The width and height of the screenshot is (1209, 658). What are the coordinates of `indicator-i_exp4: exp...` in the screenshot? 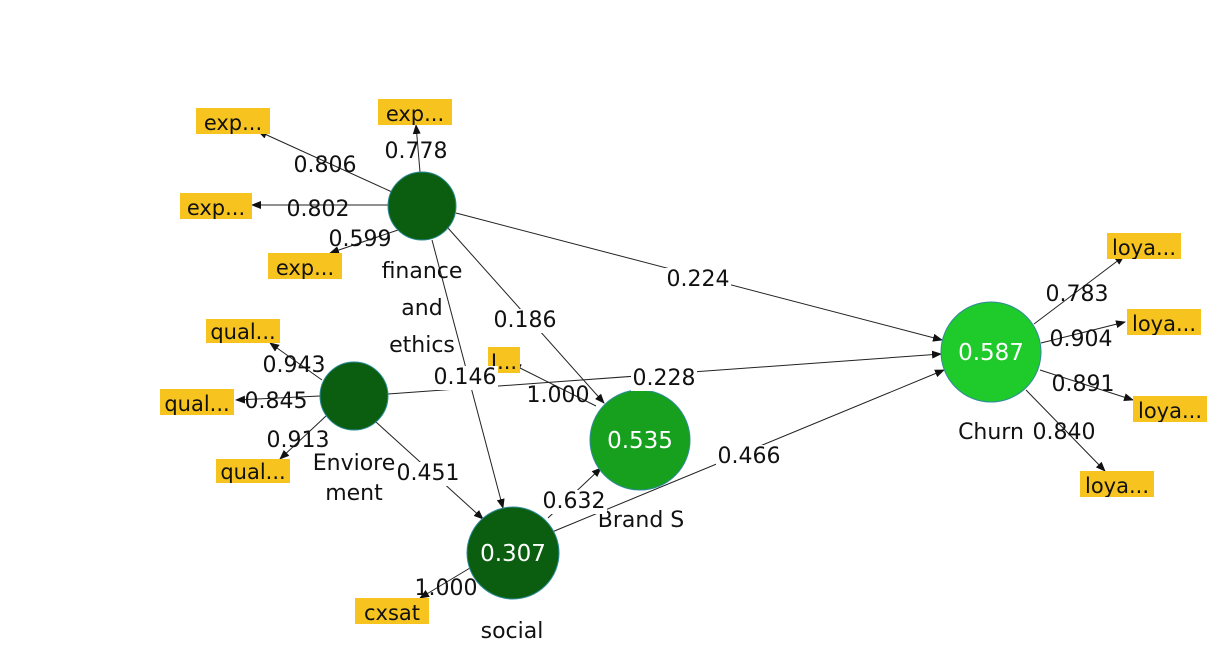 It's located at (305, 266).